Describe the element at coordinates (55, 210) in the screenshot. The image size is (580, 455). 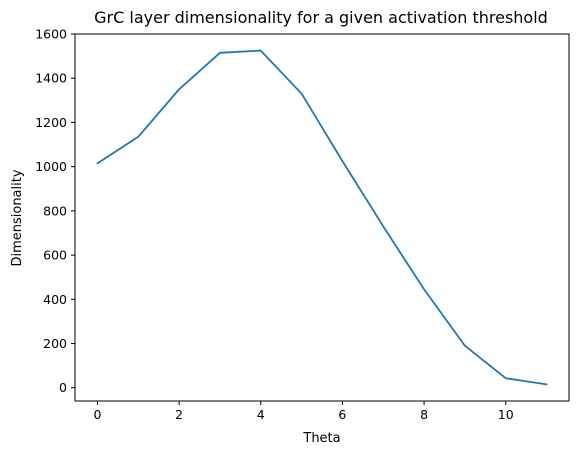
I see `y-tick-label: 800` at that location.